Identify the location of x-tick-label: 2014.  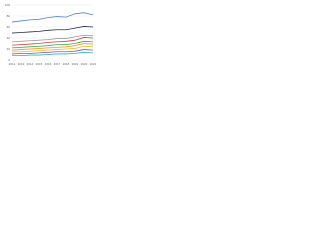
(30, 64).